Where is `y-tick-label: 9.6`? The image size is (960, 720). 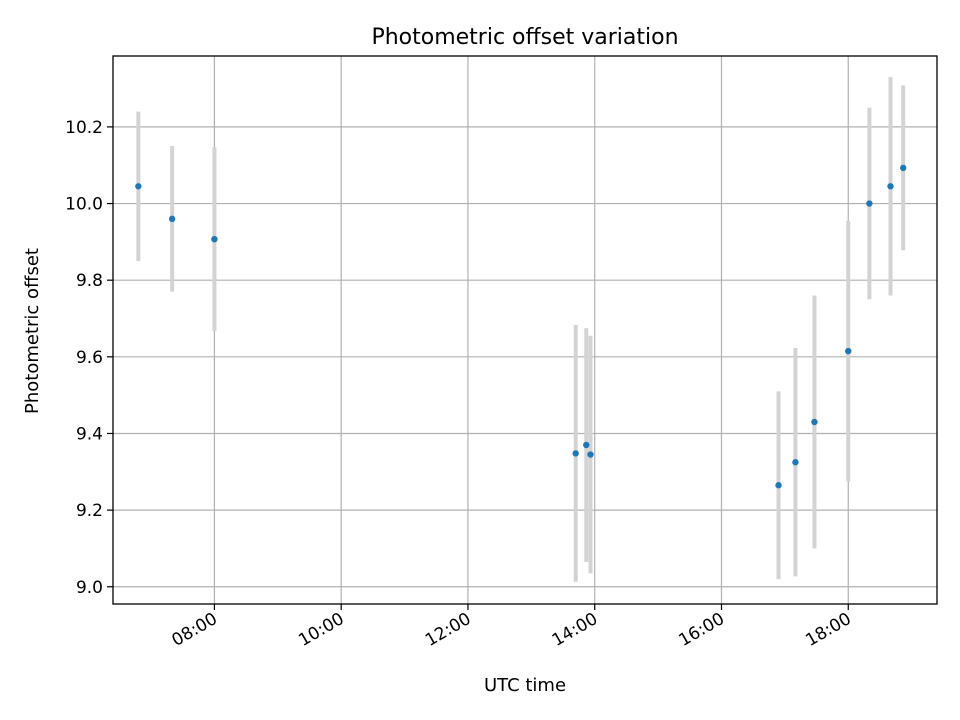
y-tick-label: 9.6 is located at coordinates (89, 358).